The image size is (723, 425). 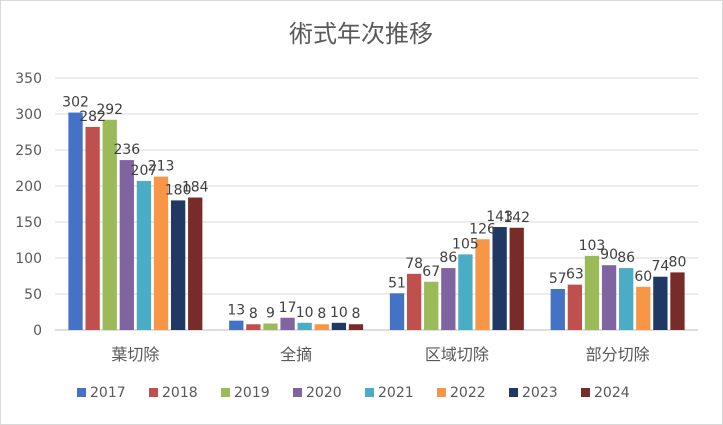 What do you see at coordinates (296, 354) in the screenshot?
I see `x-category-label: 全摘` at bounding box center [296, 354].